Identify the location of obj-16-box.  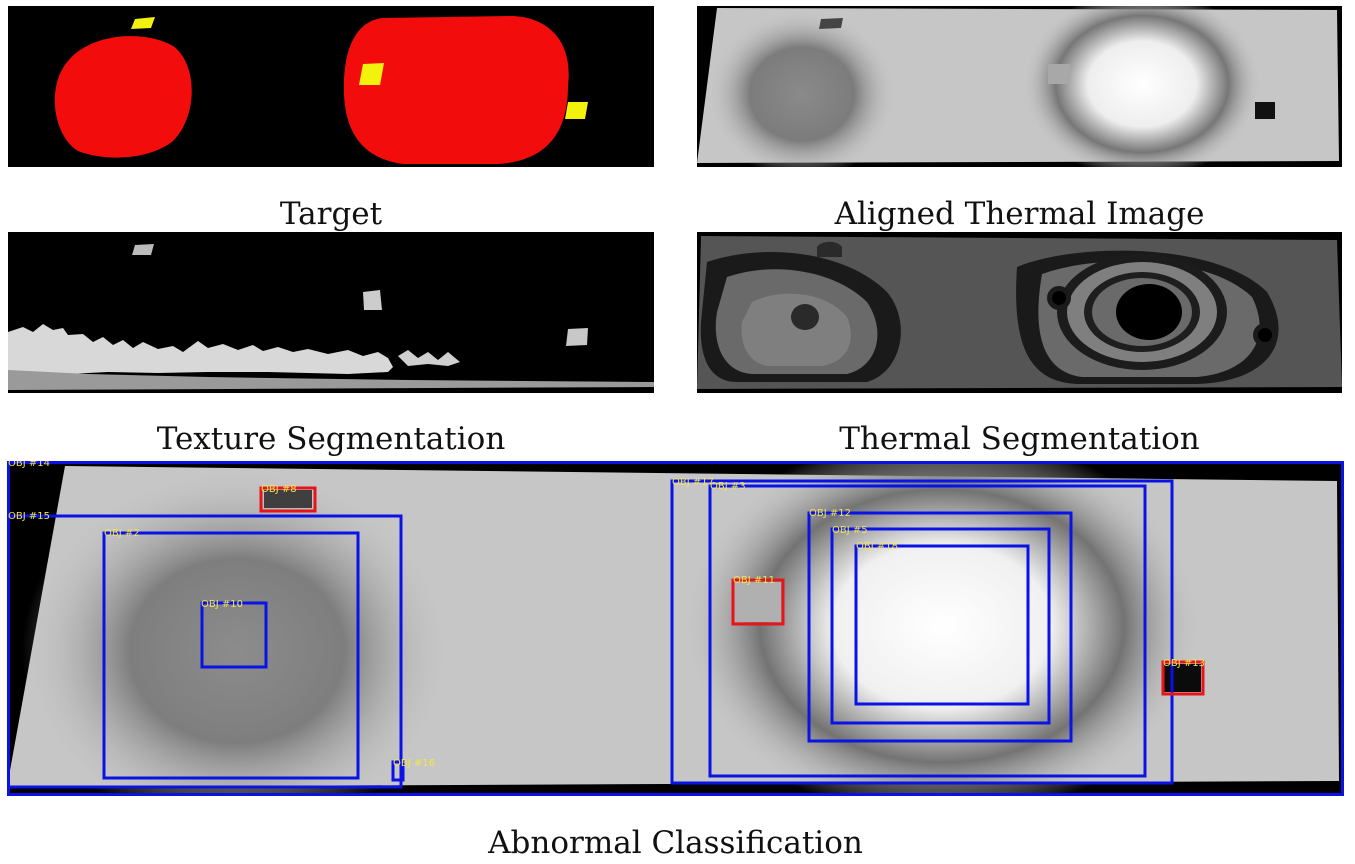
(398, 771).